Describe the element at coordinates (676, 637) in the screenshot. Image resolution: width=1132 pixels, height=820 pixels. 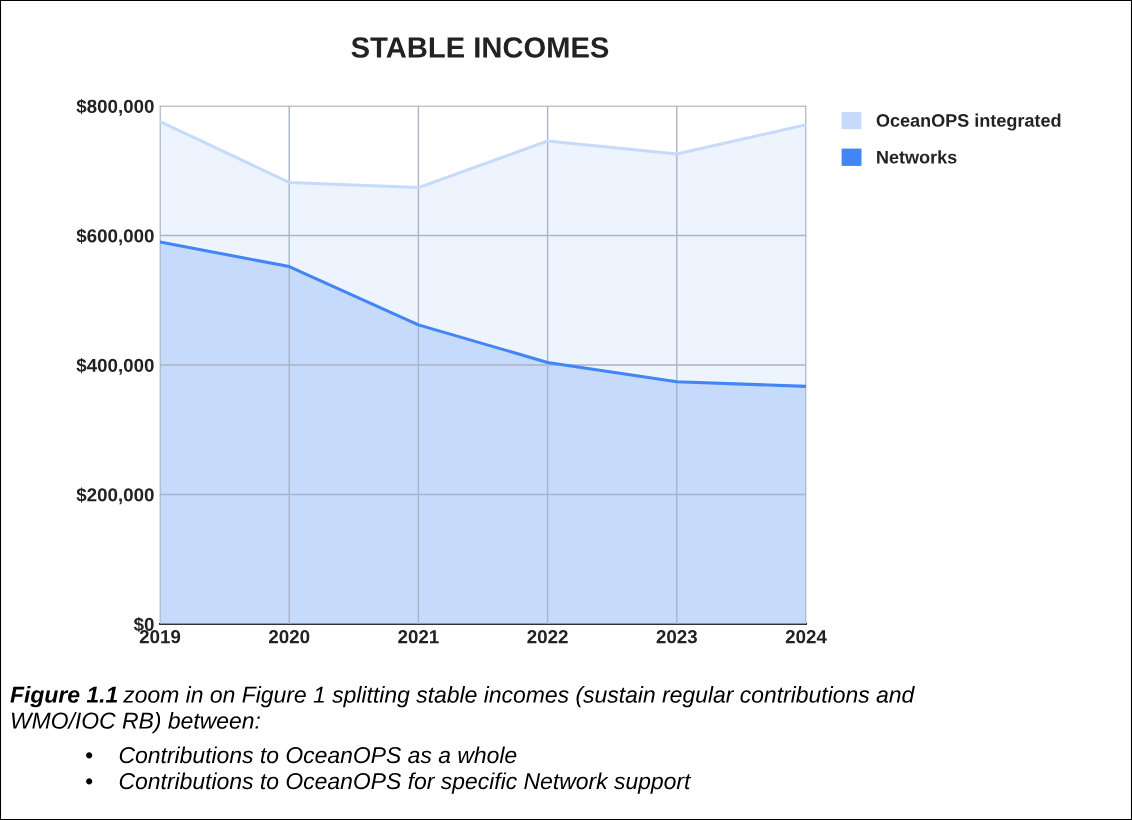
I see `x-tick-label: 2023` at that location.